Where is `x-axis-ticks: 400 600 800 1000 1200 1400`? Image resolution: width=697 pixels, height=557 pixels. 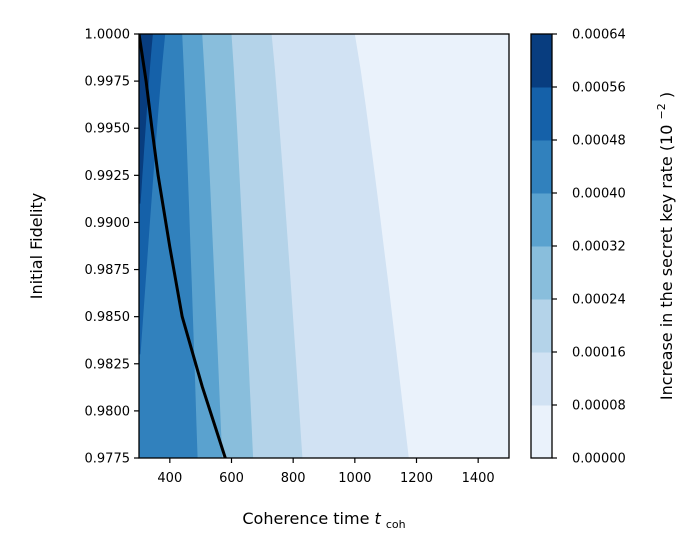
x-axis-ticks: 400 600 800 1000 1200 1400 is located at coordinates (326, 472).